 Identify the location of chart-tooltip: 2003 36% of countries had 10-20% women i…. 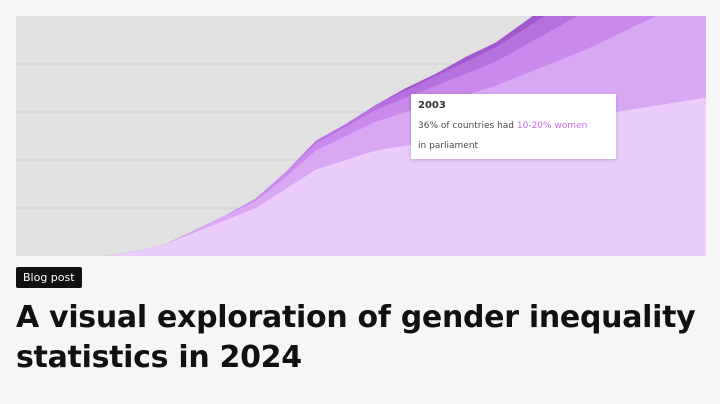
(513, 126).